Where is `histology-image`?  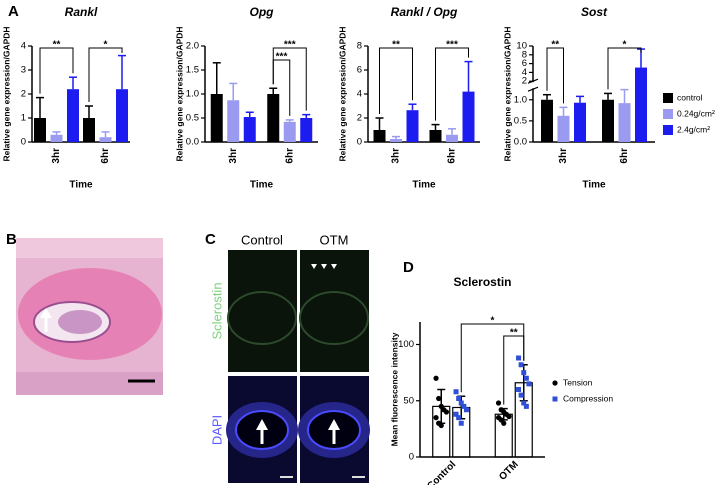
histology-image is located at coordinates (89, 316).